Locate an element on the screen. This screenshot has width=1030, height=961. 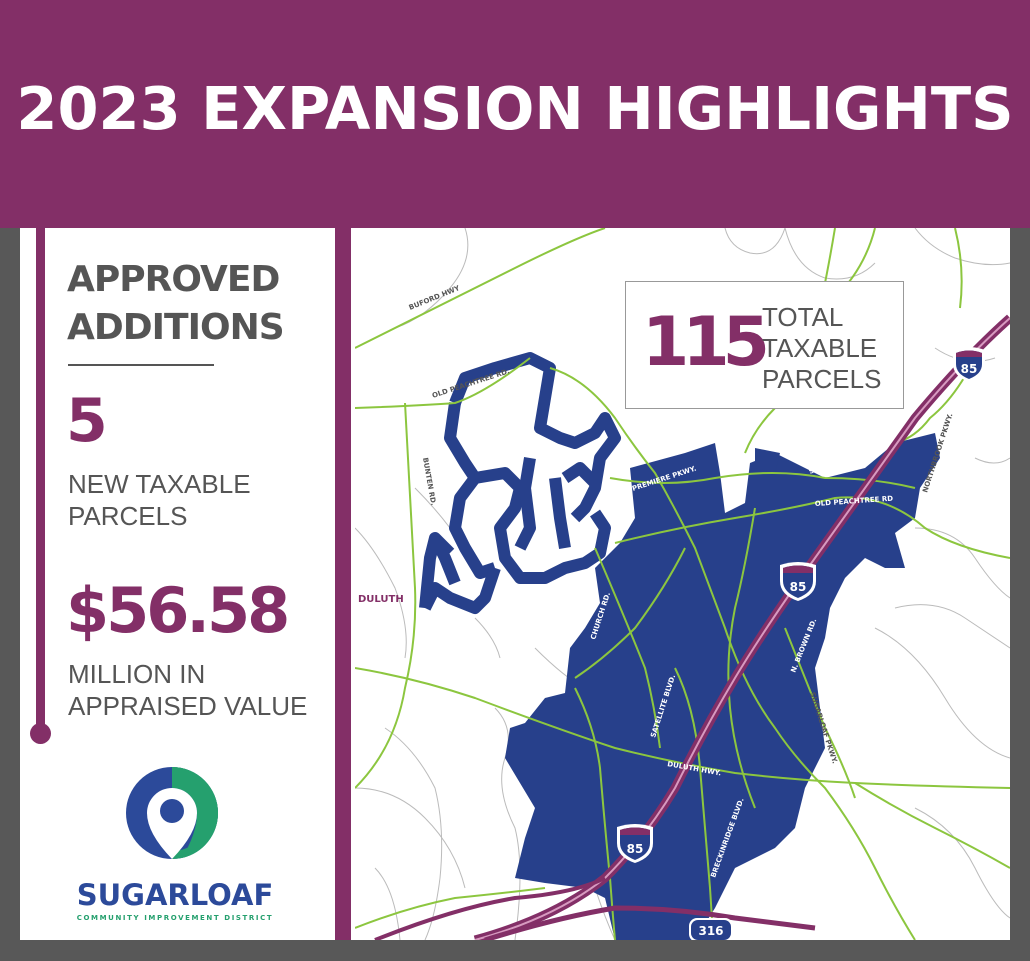
total-parcels-value: 115 is located at coordinates (706, 342).